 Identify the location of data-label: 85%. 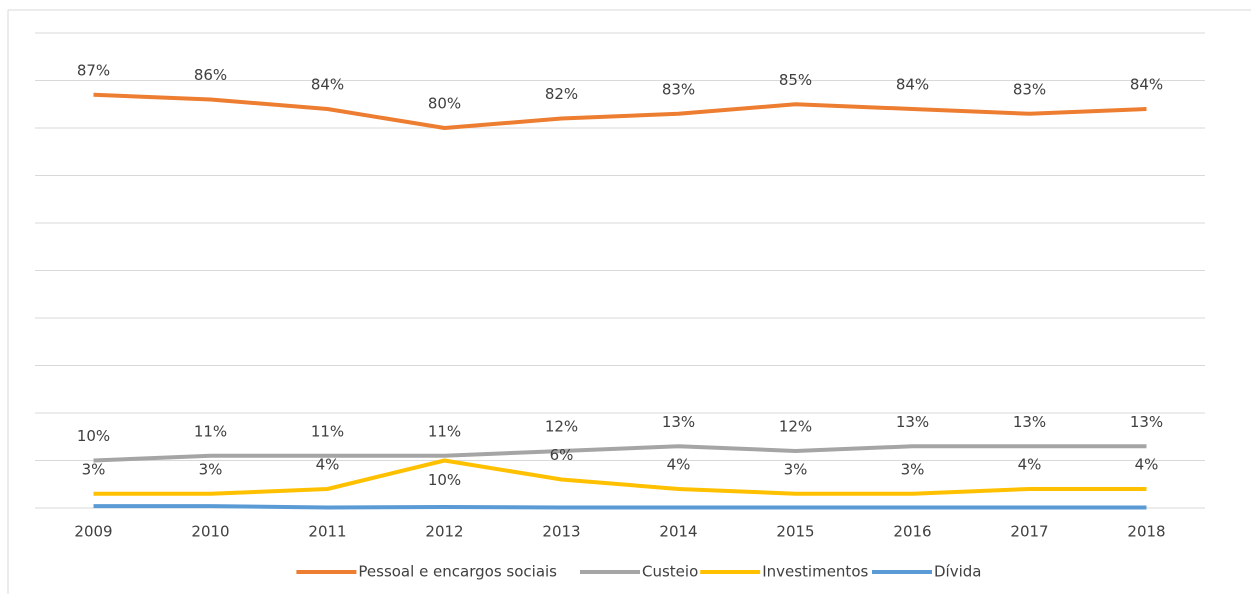
(795, 80).